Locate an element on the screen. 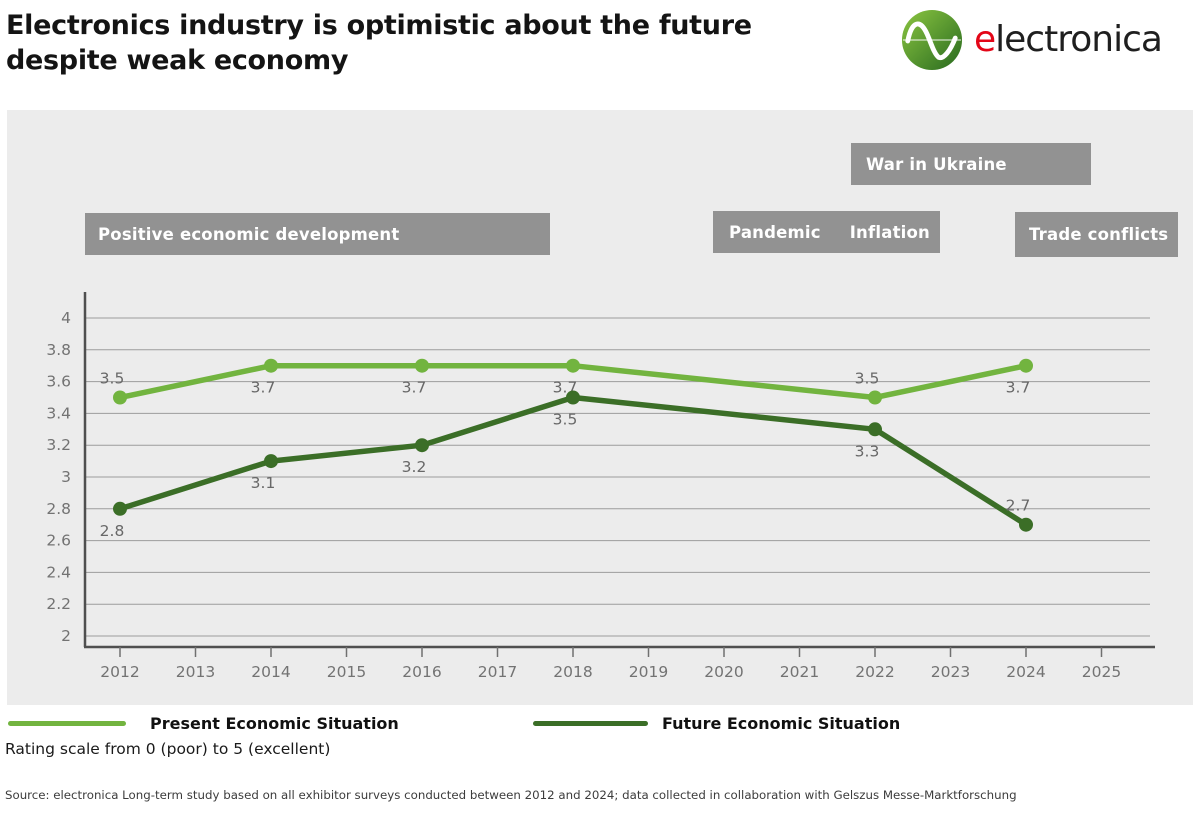 This screenshot has width=1200, height=819. electronica-logo: electronica is located at coordinates (1032, 40).